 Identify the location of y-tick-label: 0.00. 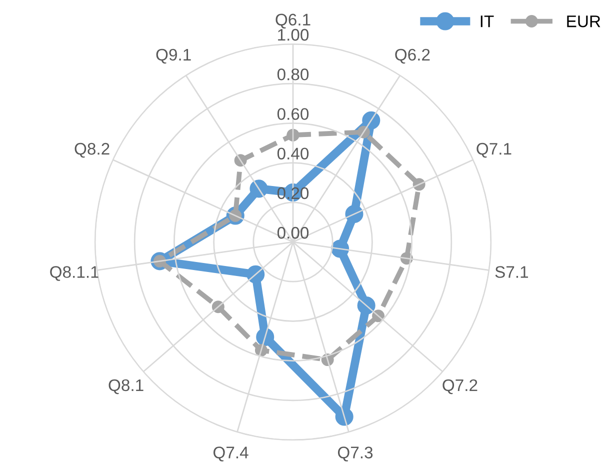
(293, 232).